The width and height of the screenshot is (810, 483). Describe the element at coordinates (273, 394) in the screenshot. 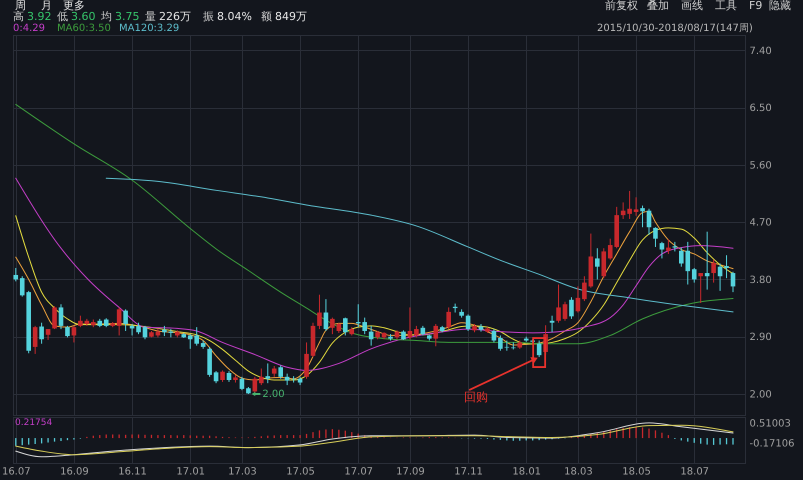

I see `annotation: 2.00` at that location.